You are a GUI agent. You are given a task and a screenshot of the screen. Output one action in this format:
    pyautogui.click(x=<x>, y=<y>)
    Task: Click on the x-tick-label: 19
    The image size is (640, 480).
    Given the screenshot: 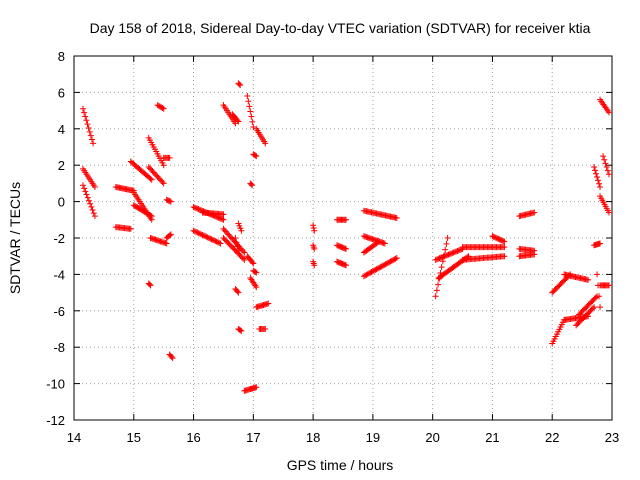 What is the action you would take?
    pyautogui.click(x=373, y=437)
    